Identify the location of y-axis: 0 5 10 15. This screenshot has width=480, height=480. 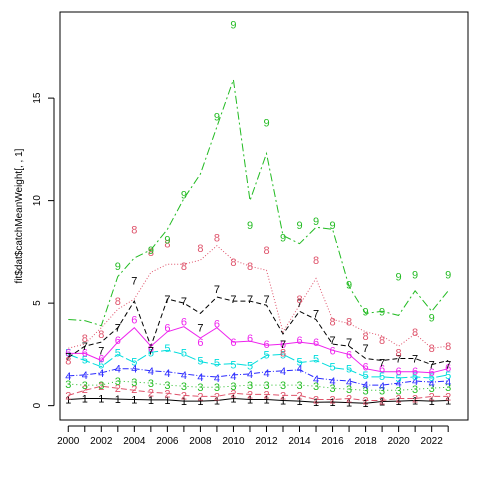
(43, 250).